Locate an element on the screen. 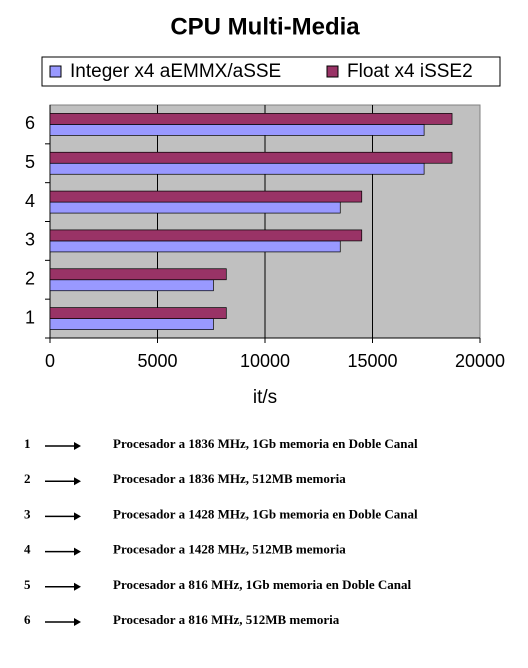  note-number: 5 is located at coordinates (27, 584).